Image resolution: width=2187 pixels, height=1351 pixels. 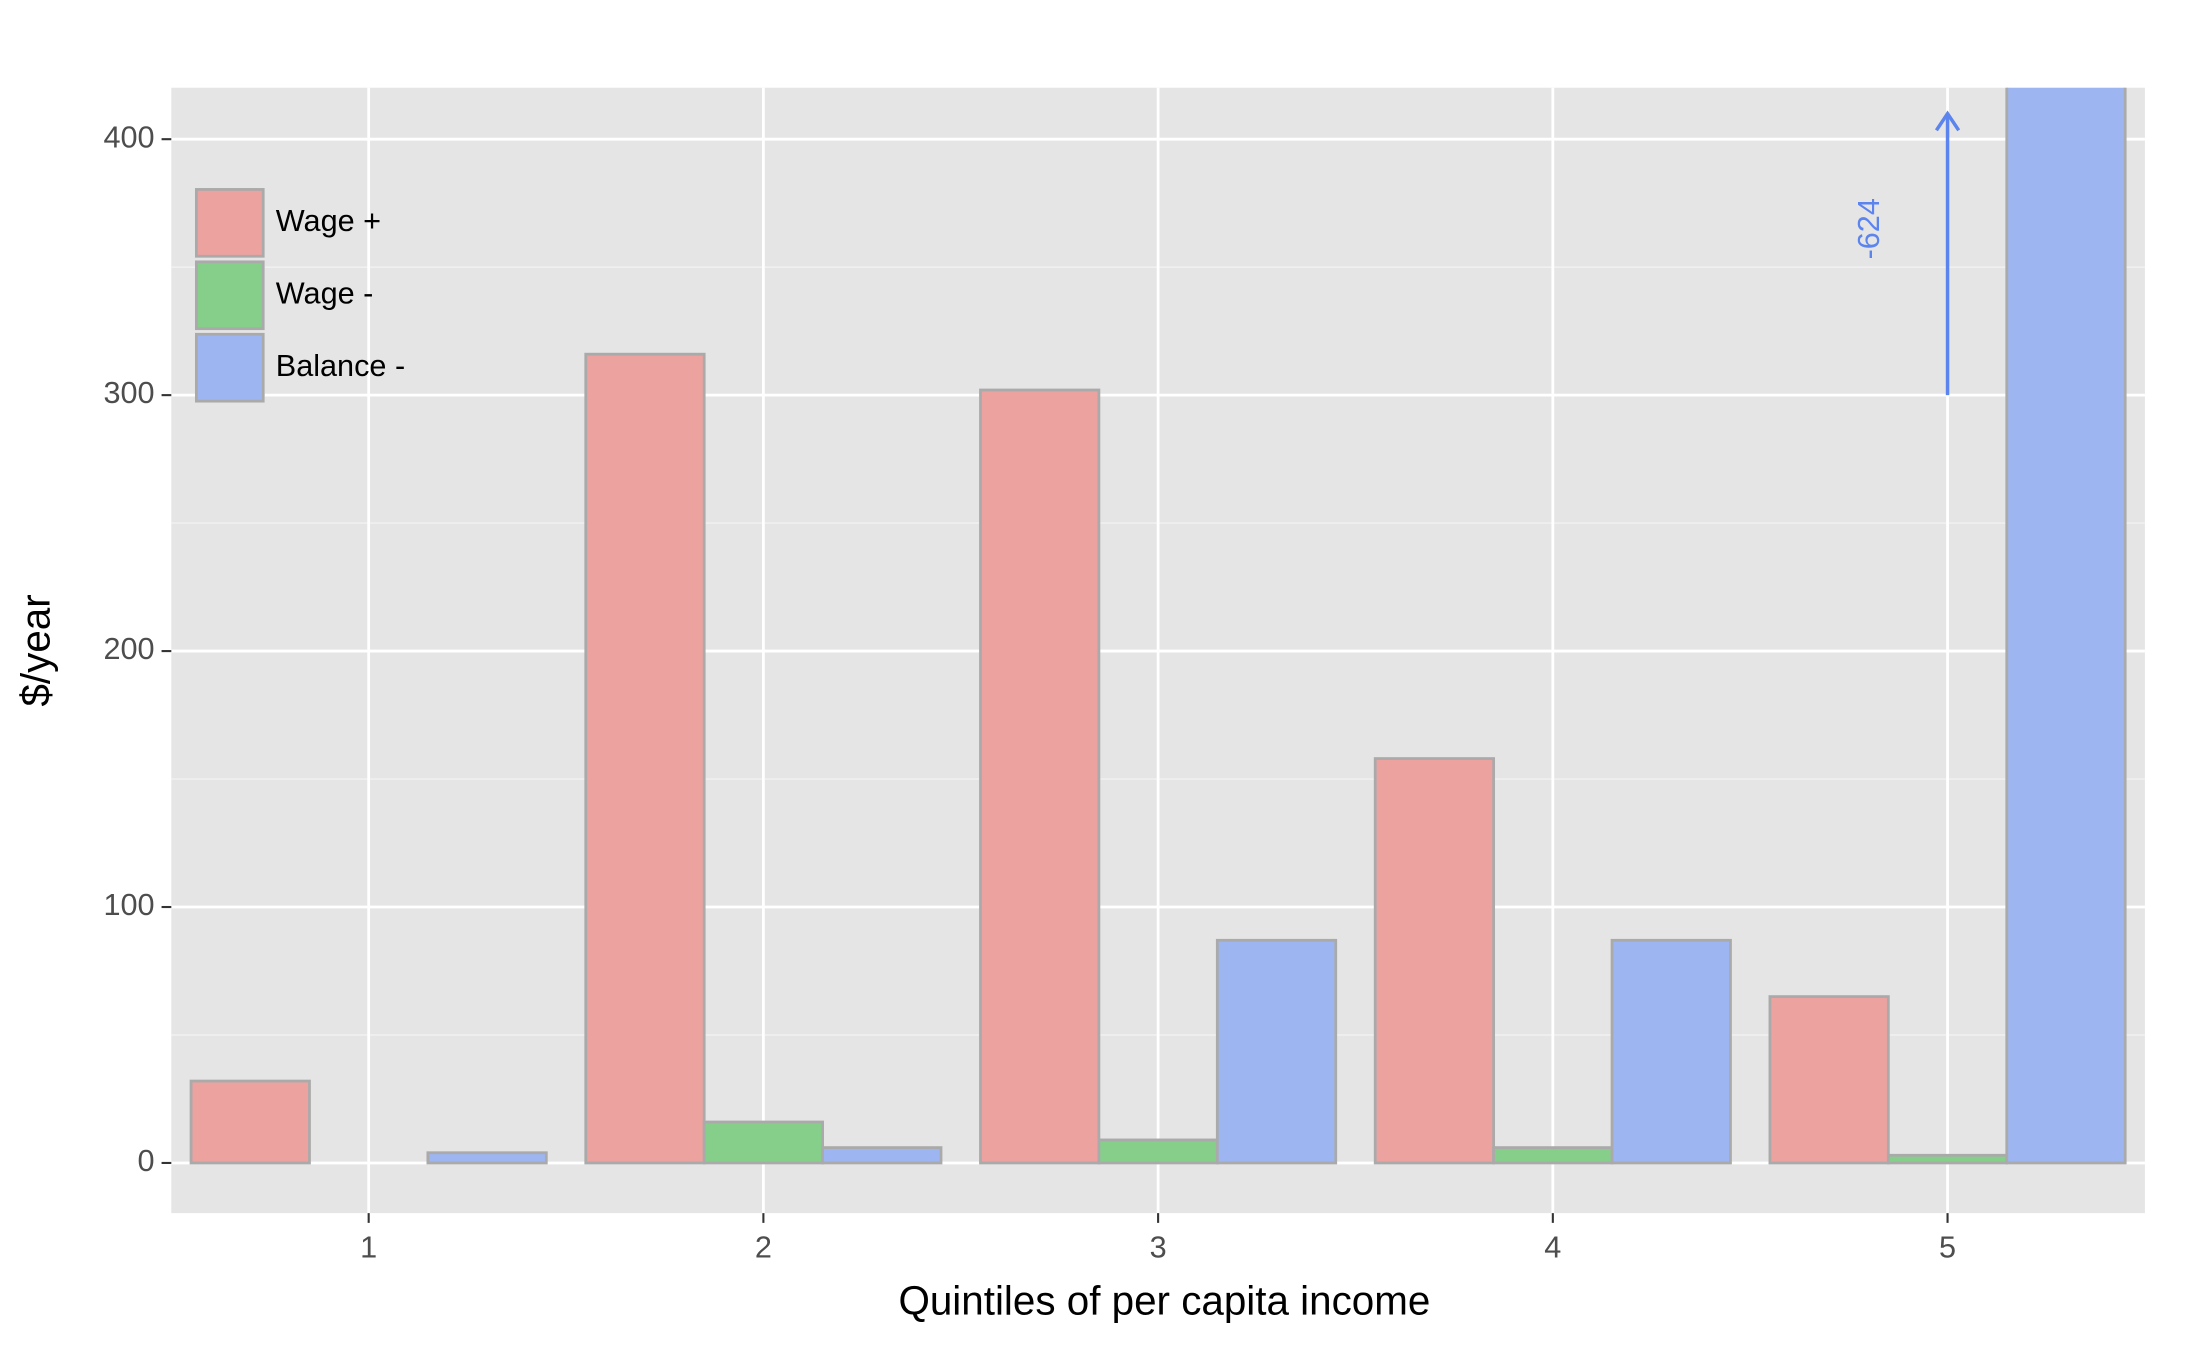 What do you see at coordinates (328, 221) in the screenshot?
I see `legend-label: Wage +` at bounding box center [328, 221].